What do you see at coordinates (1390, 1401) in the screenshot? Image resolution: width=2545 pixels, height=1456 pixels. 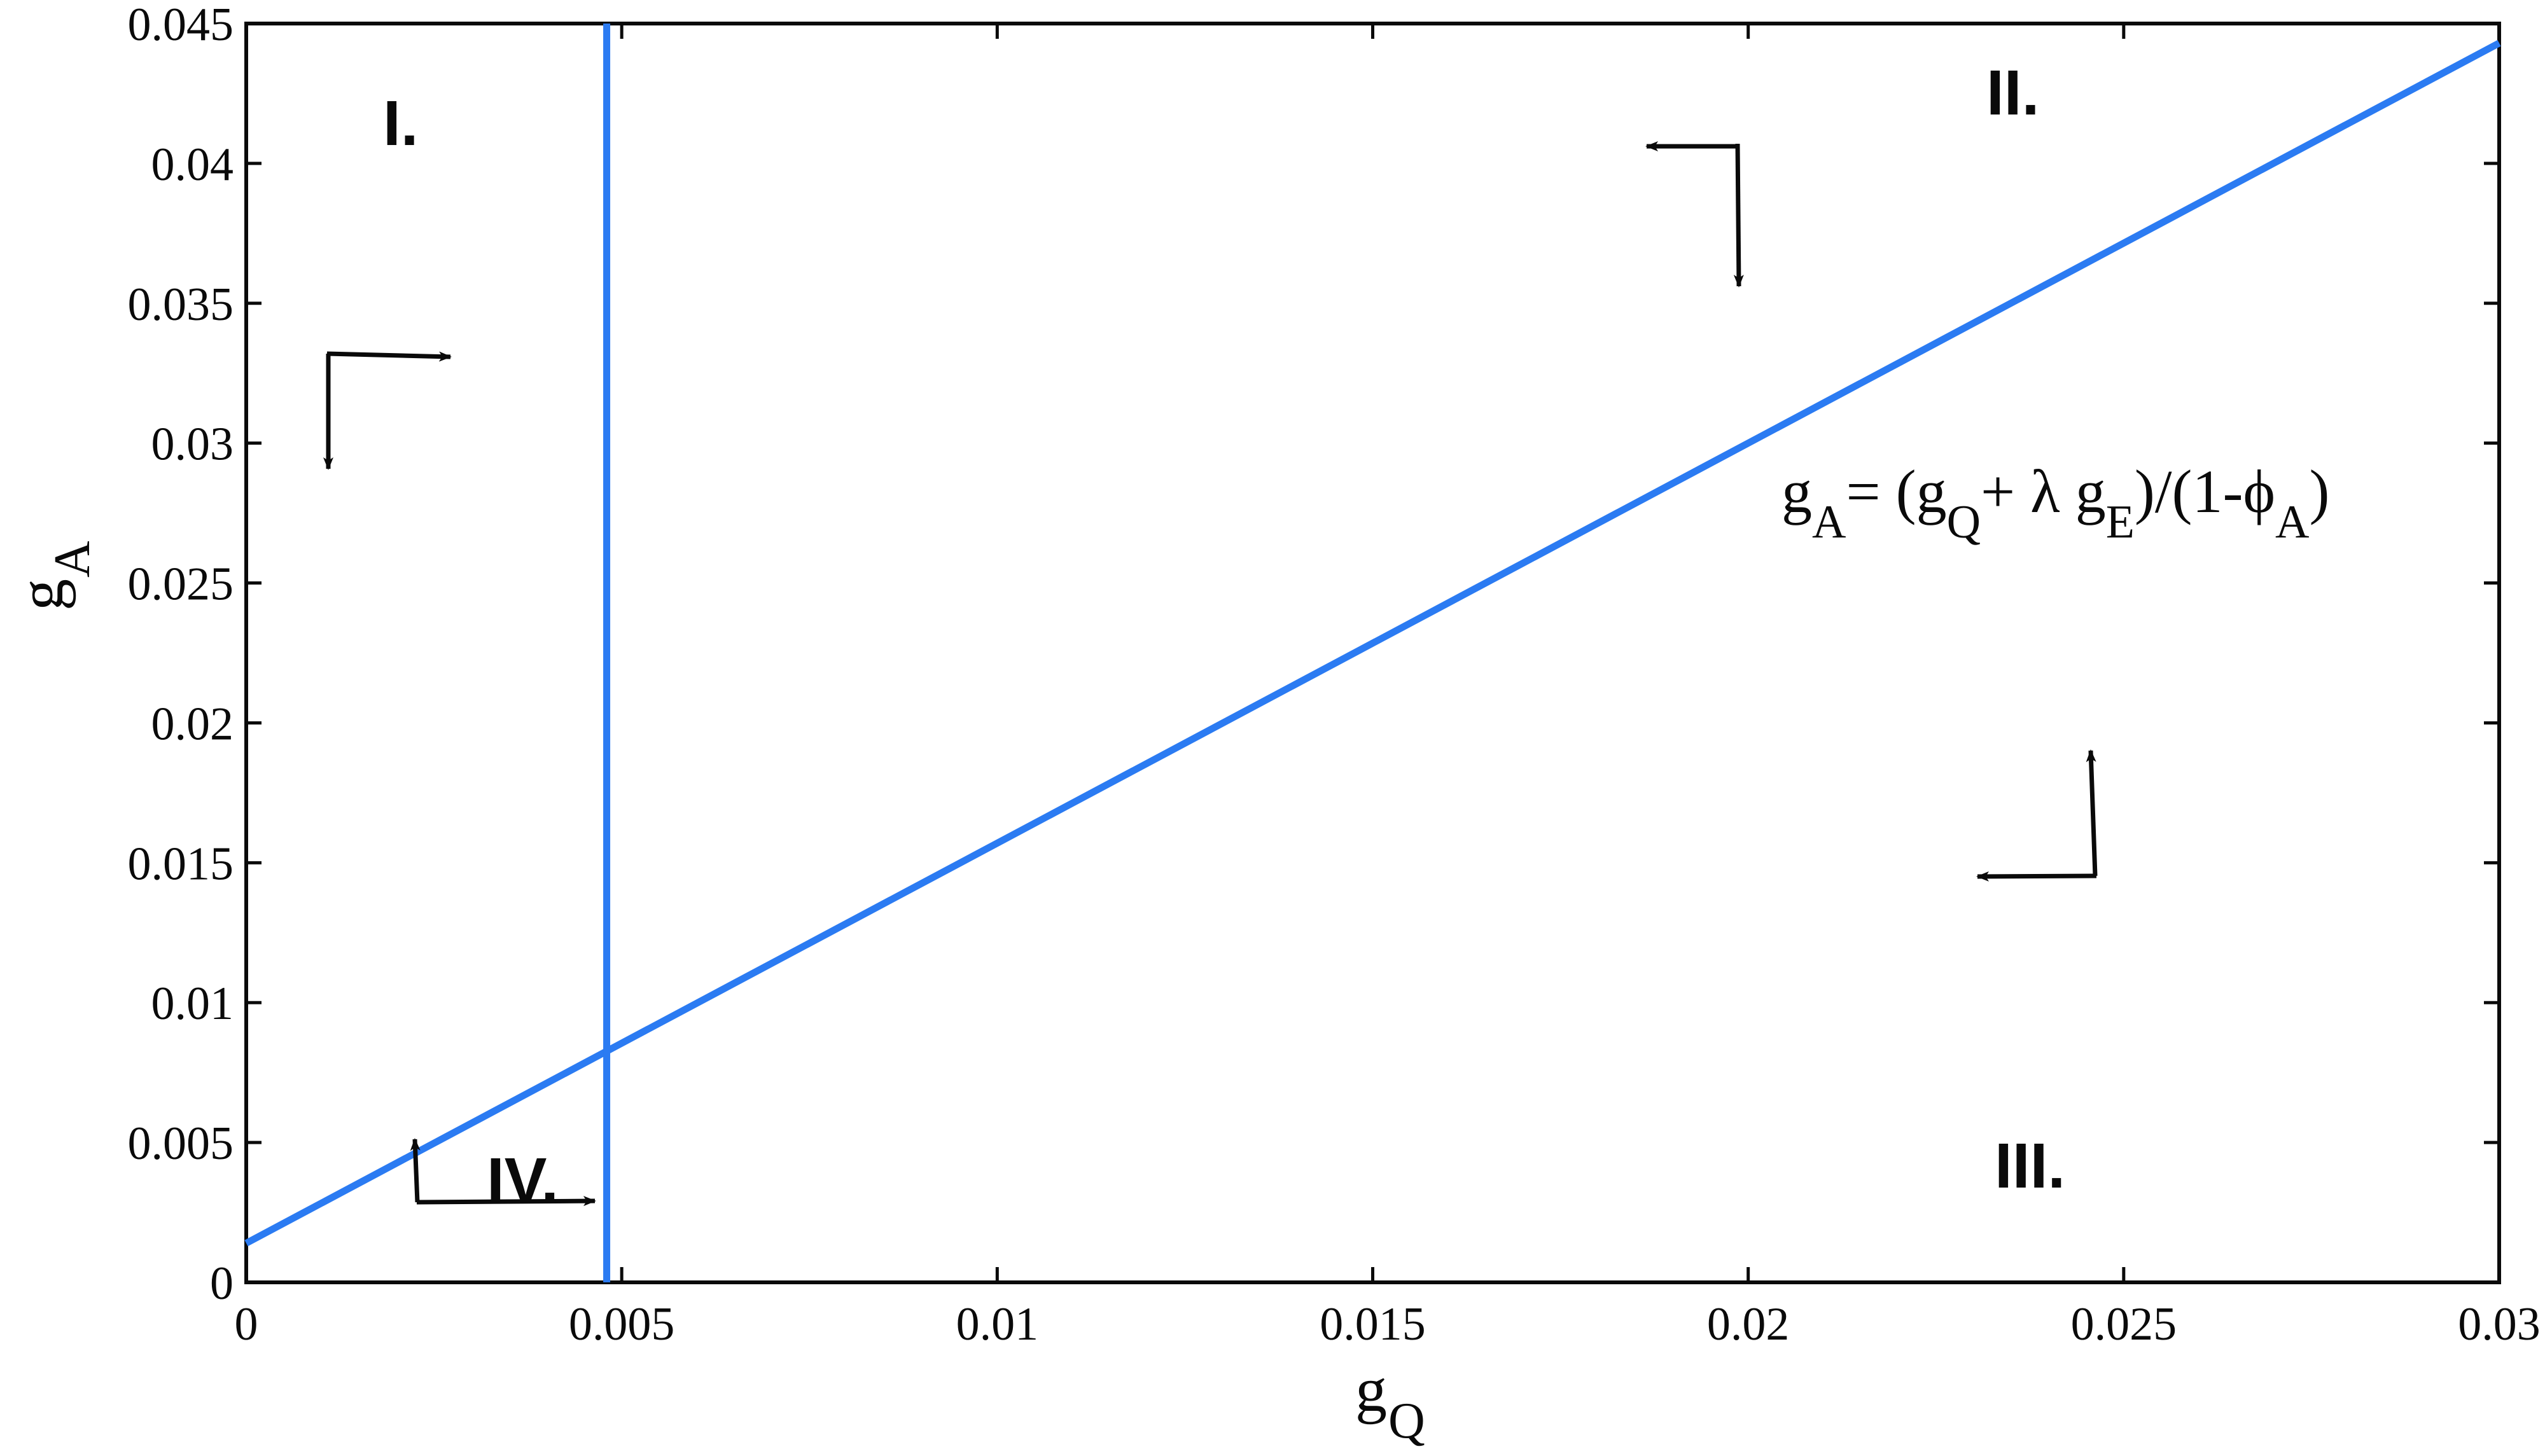 I see `x-axis-title: gQ` at bounding box center [1390, 1401].